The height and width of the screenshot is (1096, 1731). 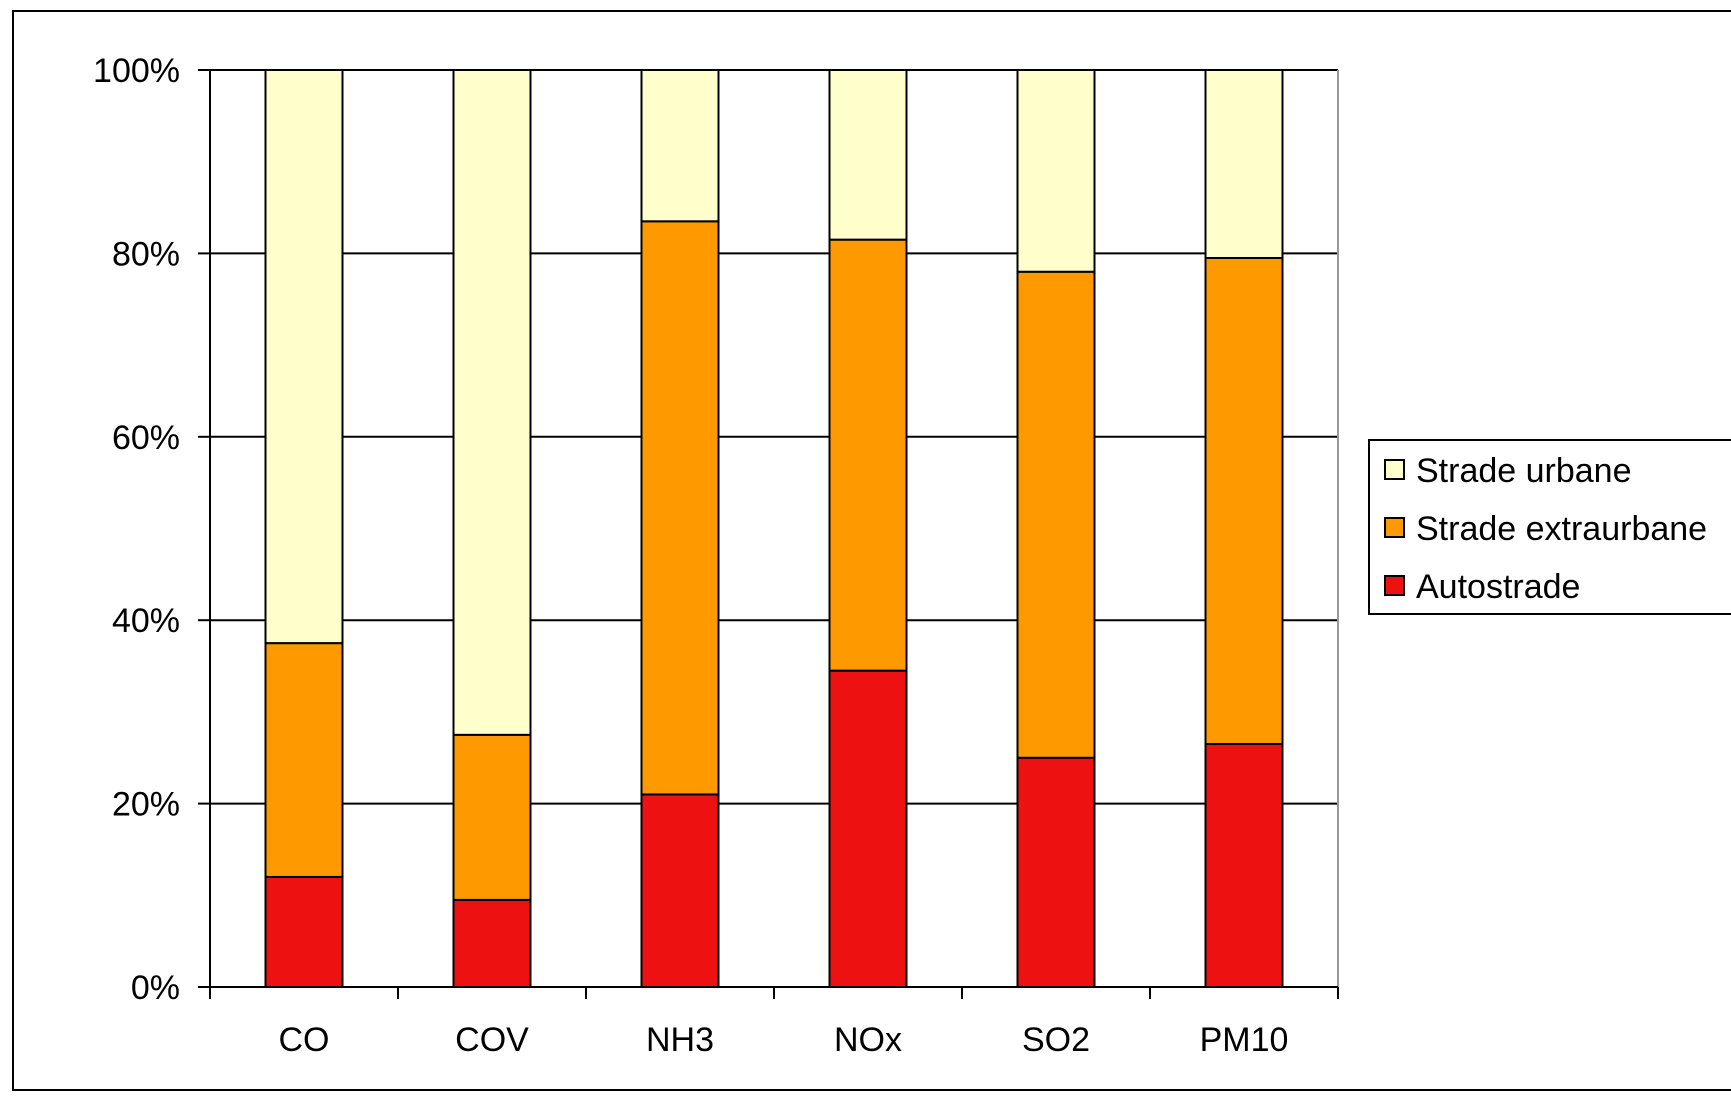 I want to click on legend-box, so click(x=1549, y=527).